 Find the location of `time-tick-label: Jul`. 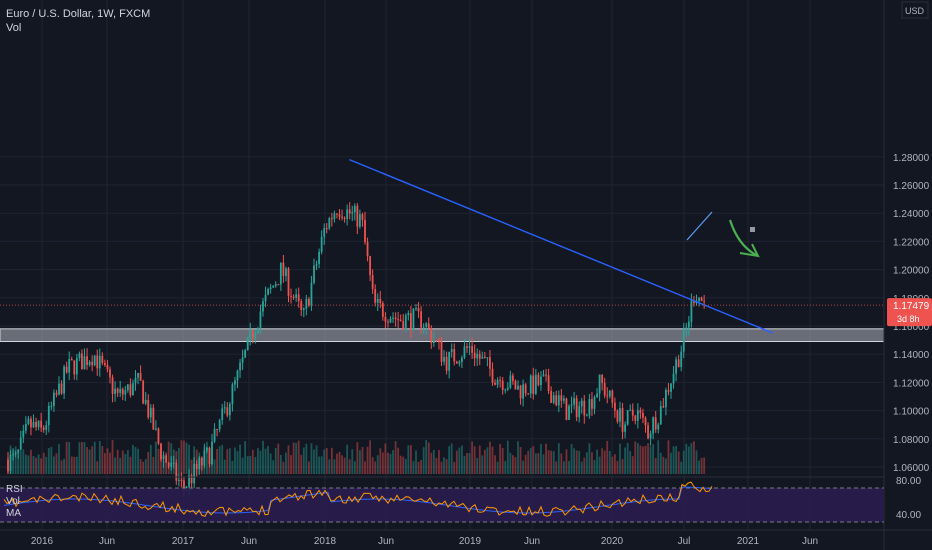

time-tick-label: Jul is located at coordinates (684, 541).